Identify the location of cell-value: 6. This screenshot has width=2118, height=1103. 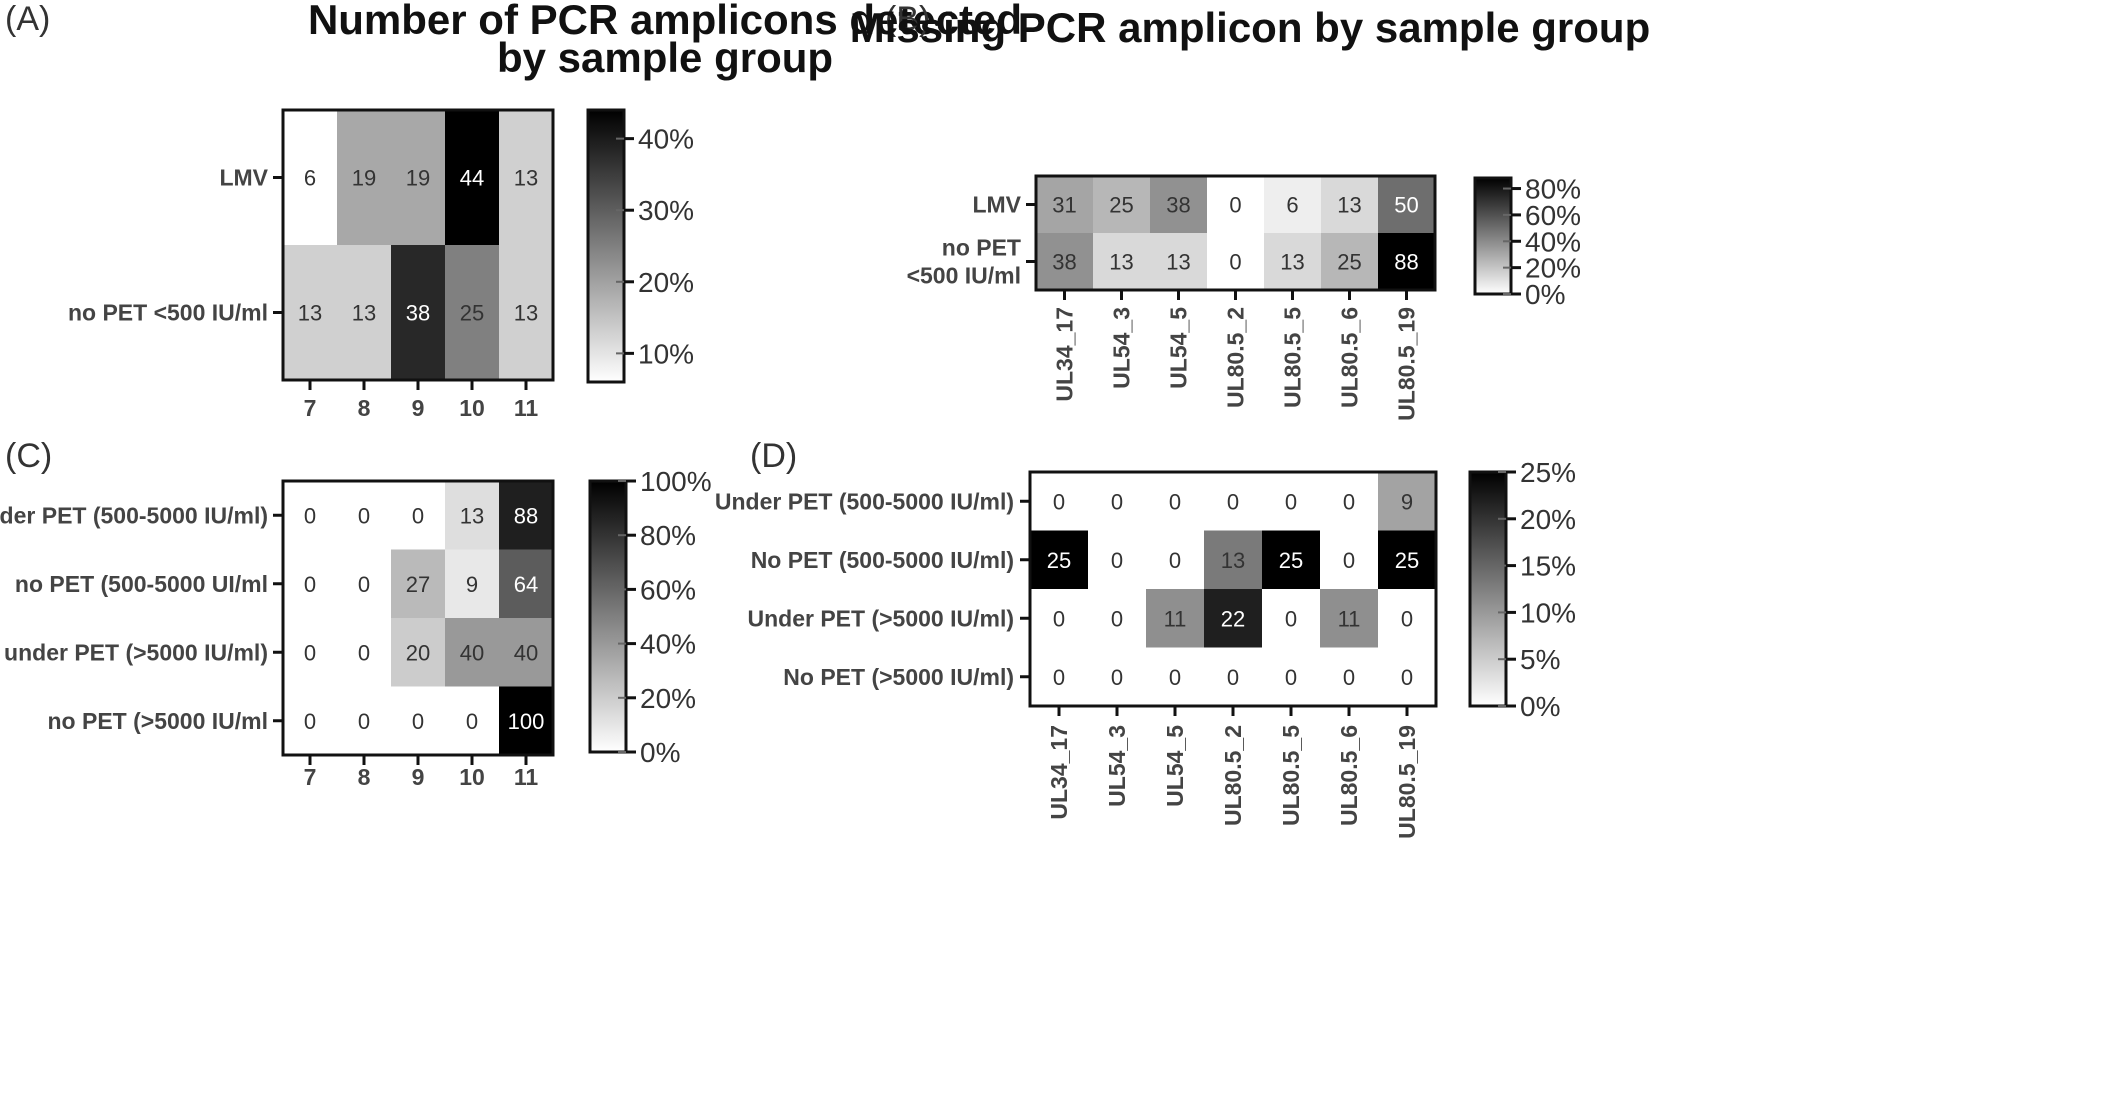
(310, 178).